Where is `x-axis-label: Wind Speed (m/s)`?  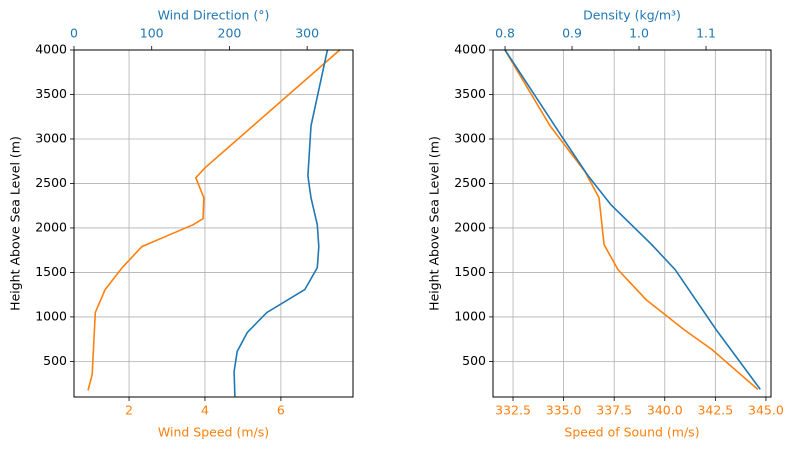 x-axis-label: Wind Speed (m/s) is located at coordinates (213, 432).